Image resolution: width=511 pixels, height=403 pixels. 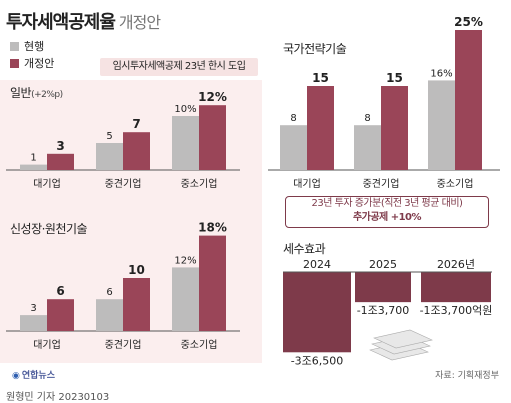 What do you see at coordinates (455, 183) in the screenshot?
I see `national-strategic-category-2: 중소기업` at bounding box center [455, 183].